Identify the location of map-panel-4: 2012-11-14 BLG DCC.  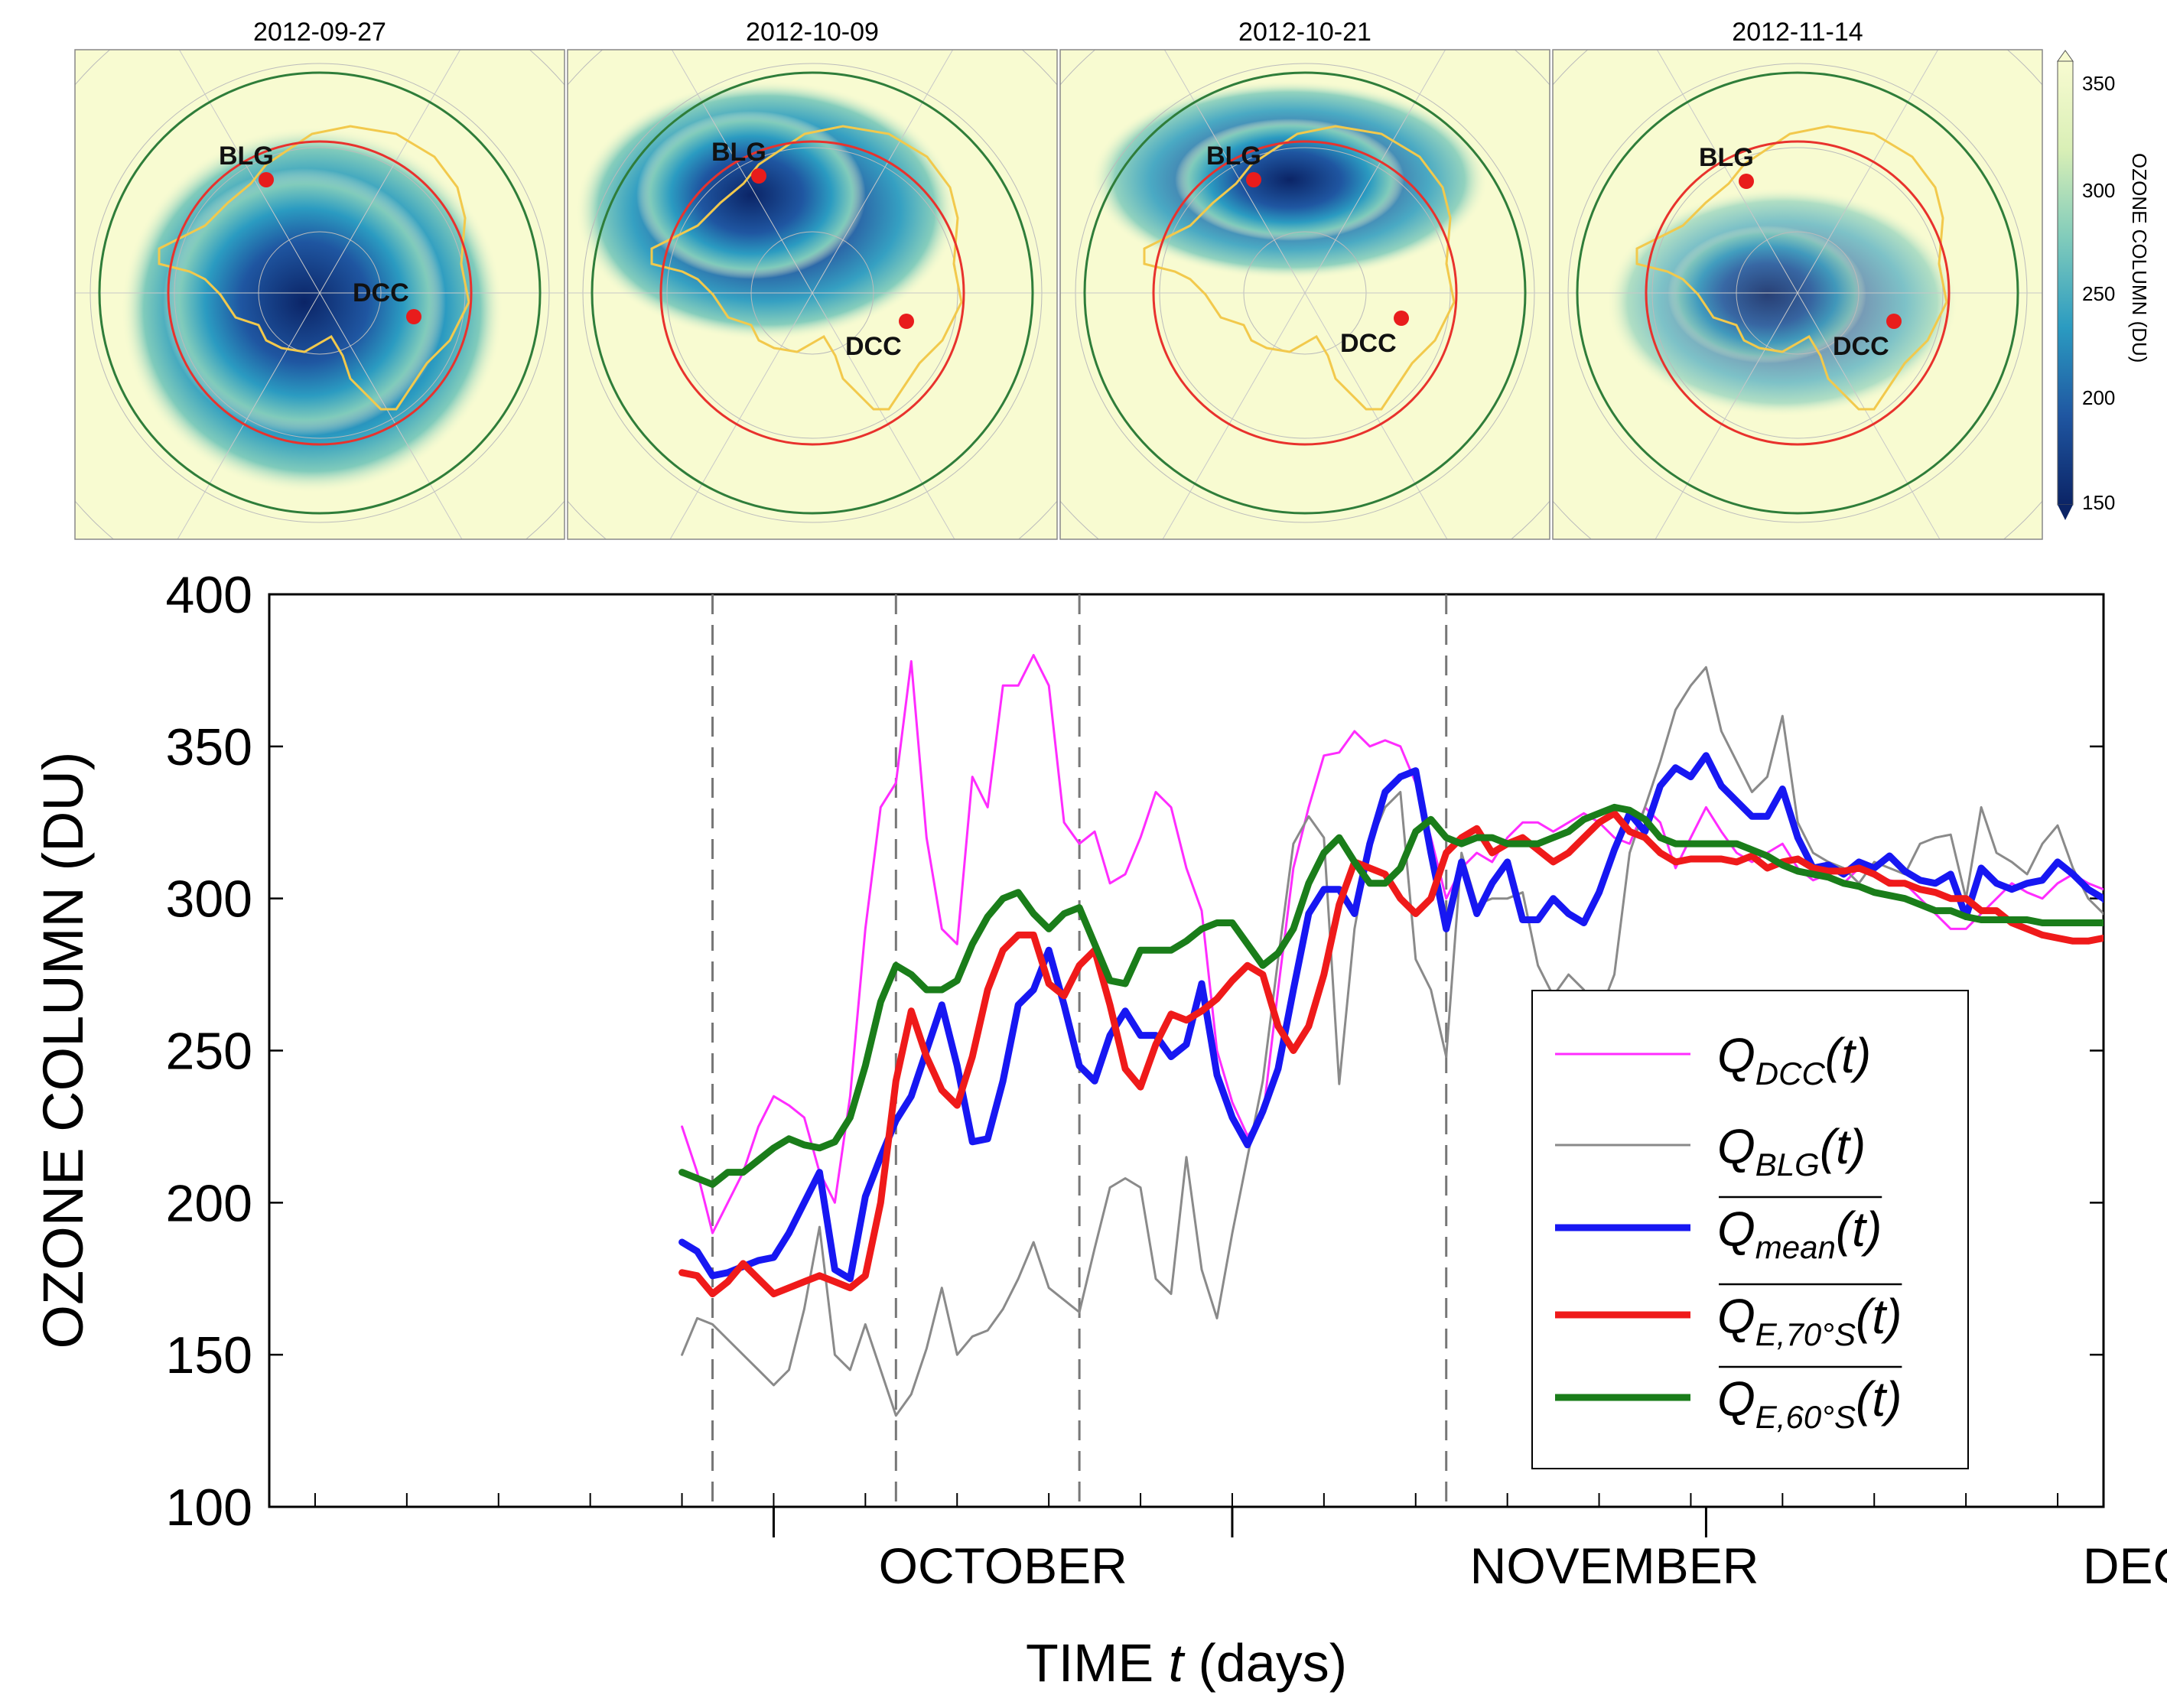
(1797, 279).